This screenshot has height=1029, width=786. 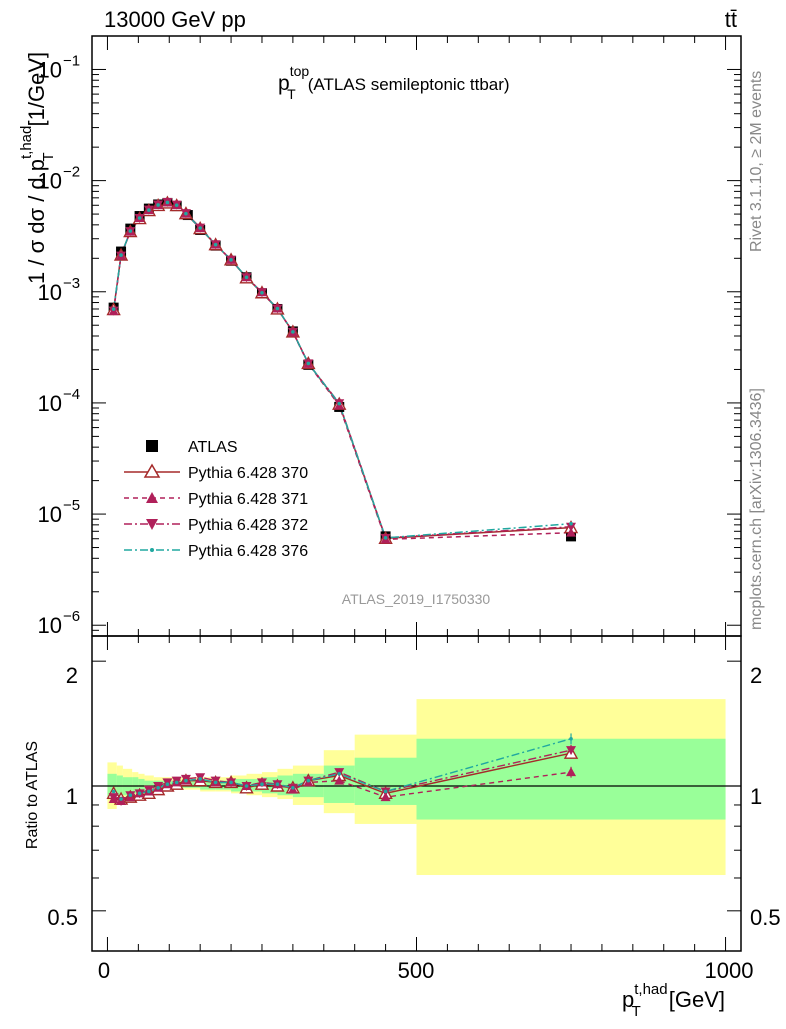 I want to click on rivet-label: Rivet 3.1.10, ≥ 2M events, so click(x=756, y=161).